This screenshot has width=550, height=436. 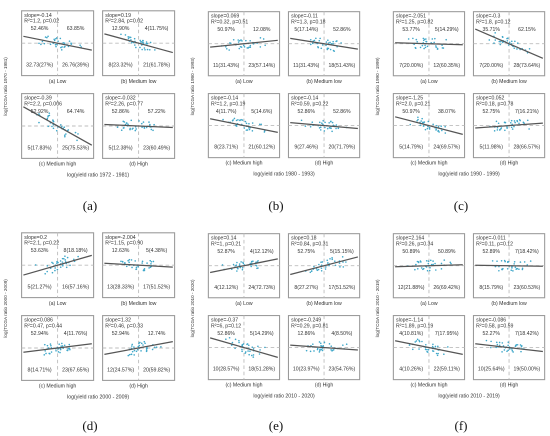 What do you see at coordinates (120, 99) in the screenshot?
I see `slope-label: slope=-0.032` at bounding box center [120, 99].